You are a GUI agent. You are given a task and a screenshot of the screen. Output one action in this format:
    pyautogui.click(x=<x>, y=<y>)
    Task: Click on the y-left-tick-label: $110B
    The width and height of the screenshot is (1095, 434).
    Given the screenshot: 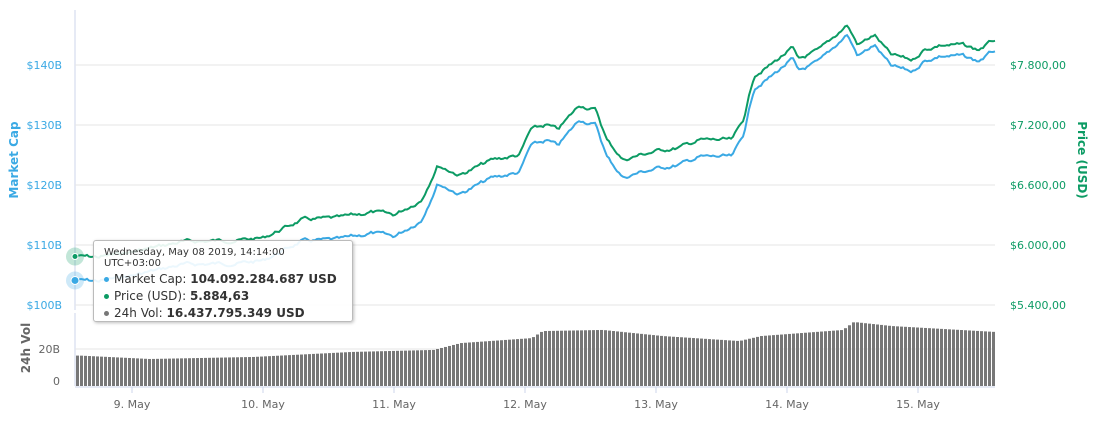 What is the action you would take?
    pyautogui.click(x=44, y=245)
    